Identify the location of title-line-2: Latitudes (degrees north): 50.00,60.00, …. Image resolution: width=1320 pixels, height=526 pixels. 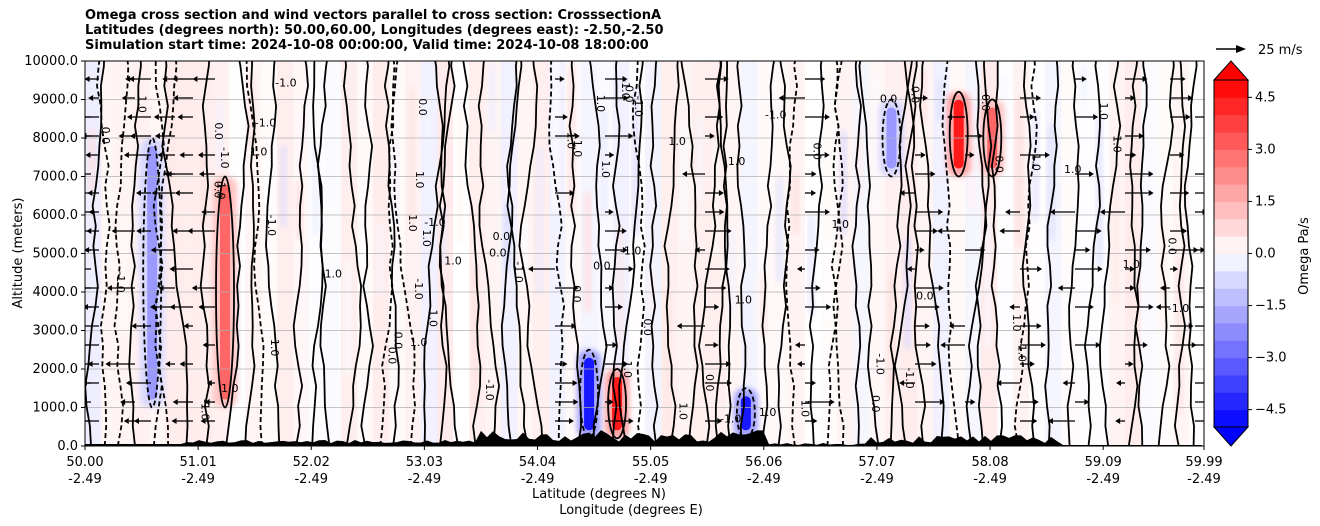
(374, 30).